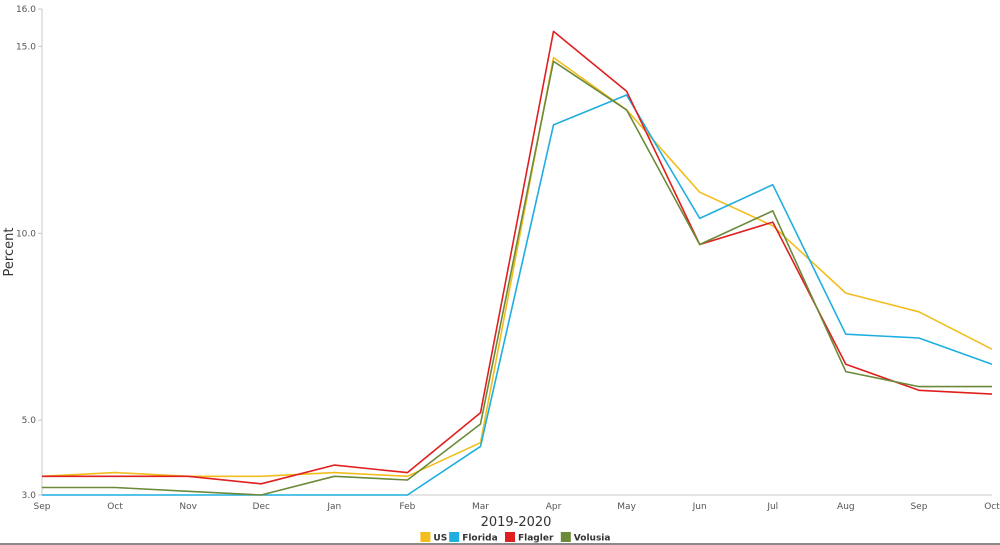 The height and width of the screenshot is (545, 1000). What do you see at coordinates (516, 522) in the screenshot?
I see `x-axis-title: 2019-2020` at bounding box center [516, 522].